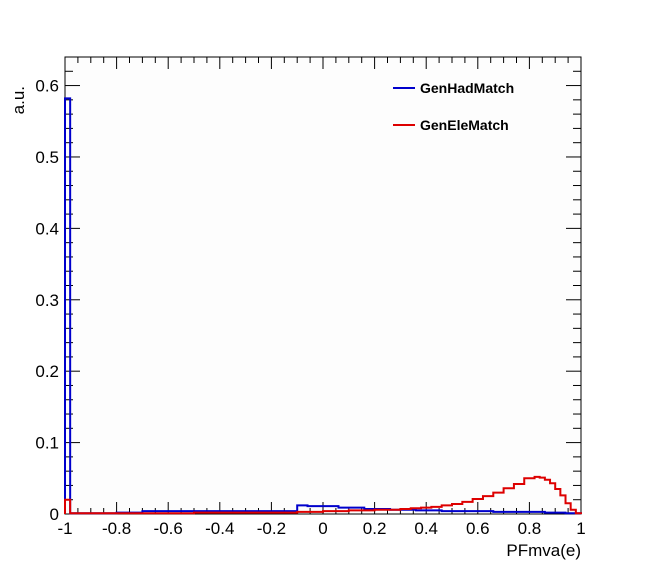 This screenshot has height=572, width=646. I want to click on legend: GenHadMatch GenEleMatch, so click(453, 106).